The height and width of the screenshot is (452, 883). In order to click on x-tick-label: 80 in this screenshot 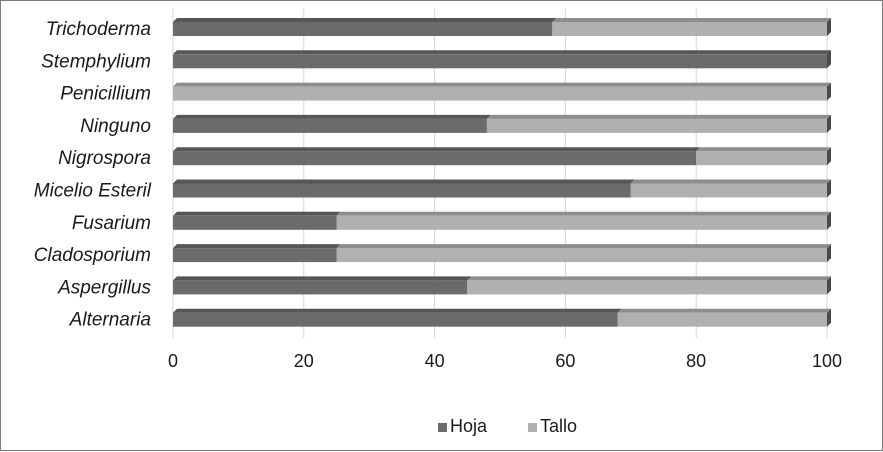, I will do `click(696, 361)`.